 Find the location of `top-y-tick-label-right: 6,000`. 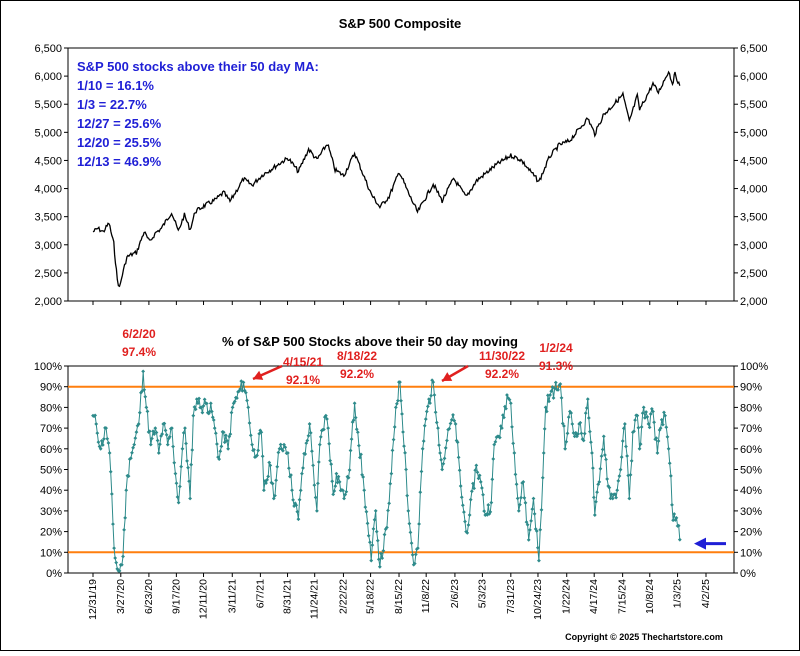

top-y-tick-label-right: 6,000 is located at coordinates (754, 77).